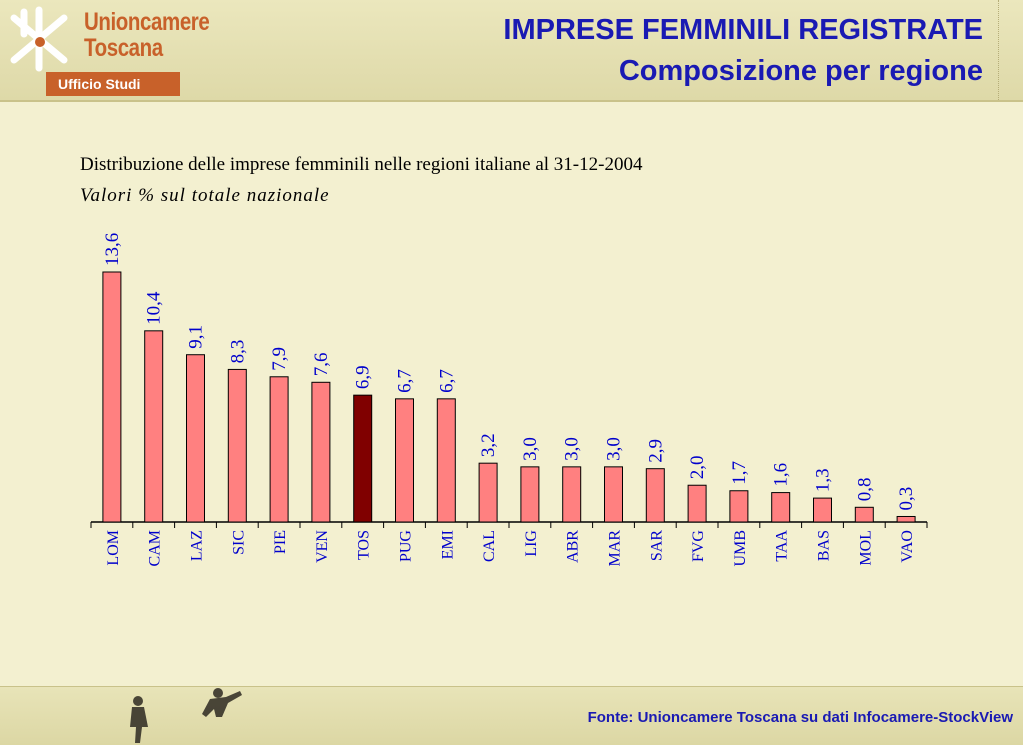 Image resolution: width=1023 pixels, height=745 pixels. What do you see at coordinates (112, 249) in the screenshot?
I see `data-label-lom: 13,6` at bounding box center [112, 249].